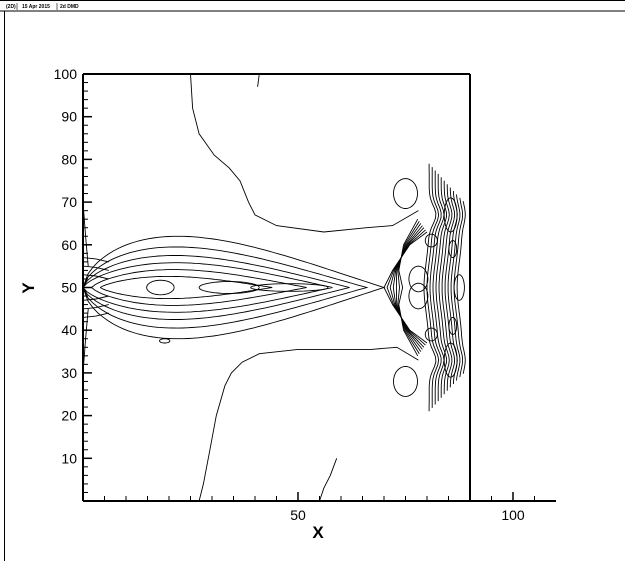 Image resolution: width=625 pixels, height=561 pixels. What do you see at coordinates (69, 288) in the screenshot?
I see `y-tick-label: 50` at bounding box center [69, 288].